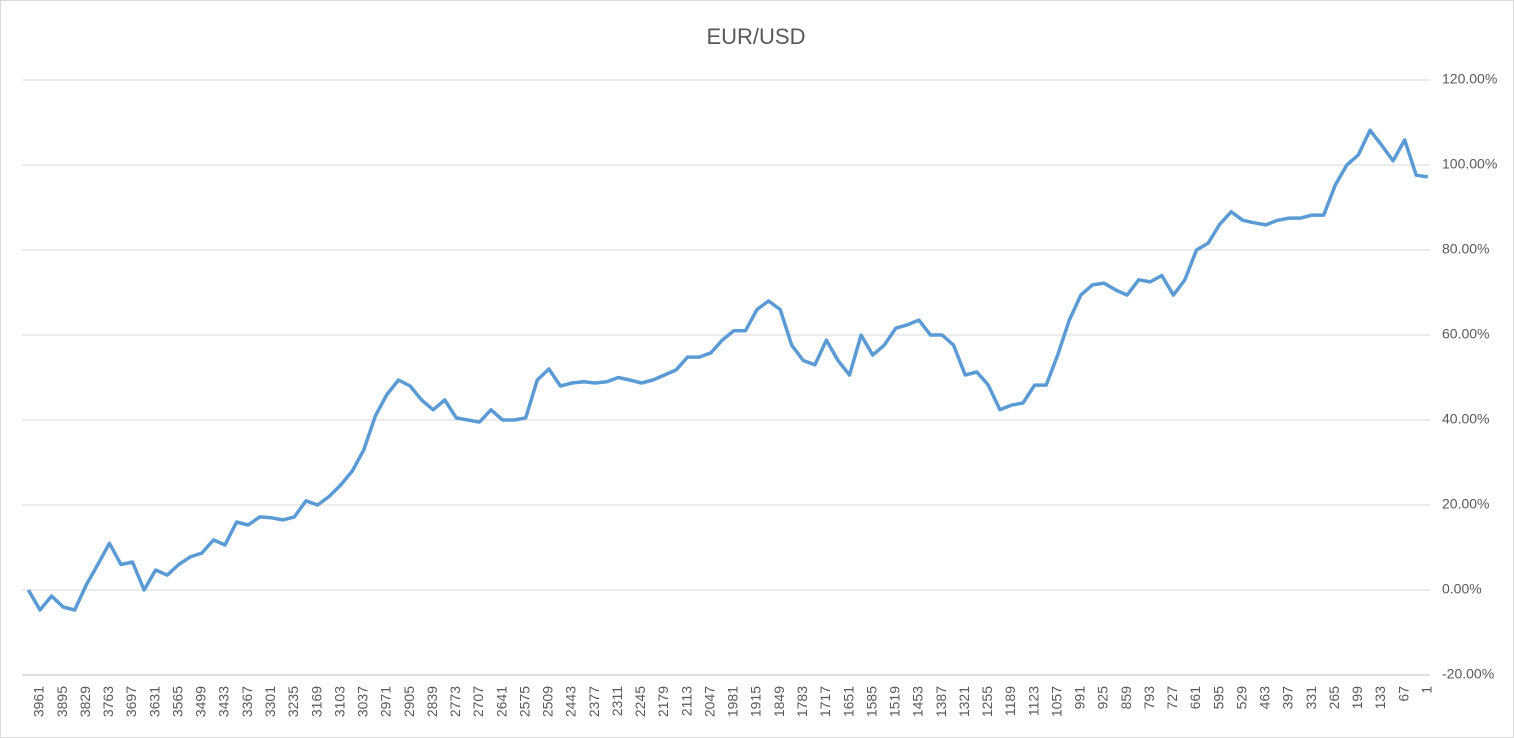  What do you see at coordinates (941, 701) in the screenshot?
I see `x-tick-label: 1387` at bounding box center [941, 701].